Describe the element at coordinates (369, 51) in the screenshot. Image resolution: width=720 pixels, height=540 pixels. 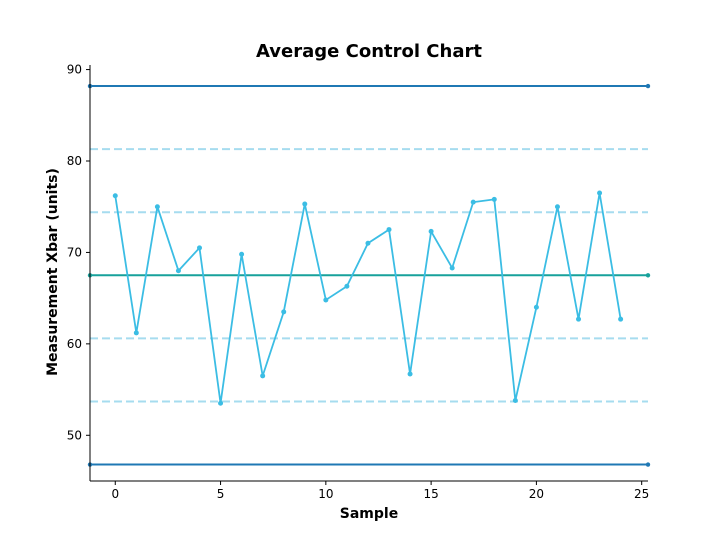
I see `chart-title: Average Control Chart` at that location.